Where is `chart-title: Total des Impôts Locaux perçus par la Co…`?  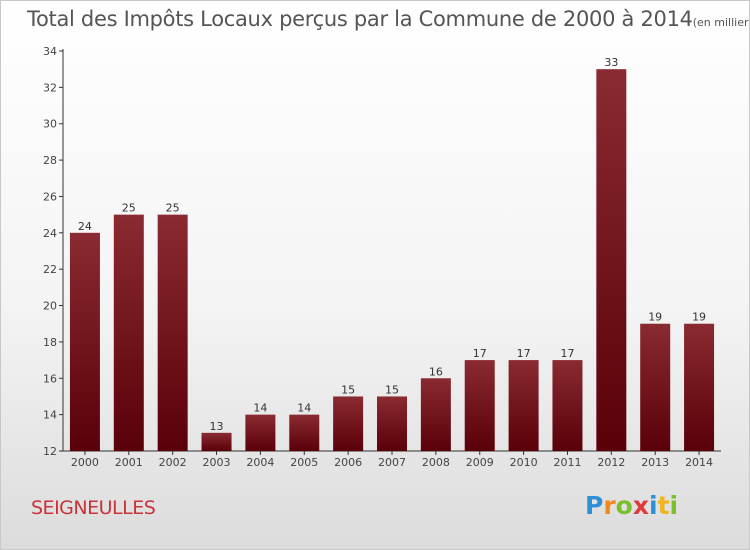 chart-title: Total des Impôts Locaux perçus par la Co… is located at coordinates (360, 19).